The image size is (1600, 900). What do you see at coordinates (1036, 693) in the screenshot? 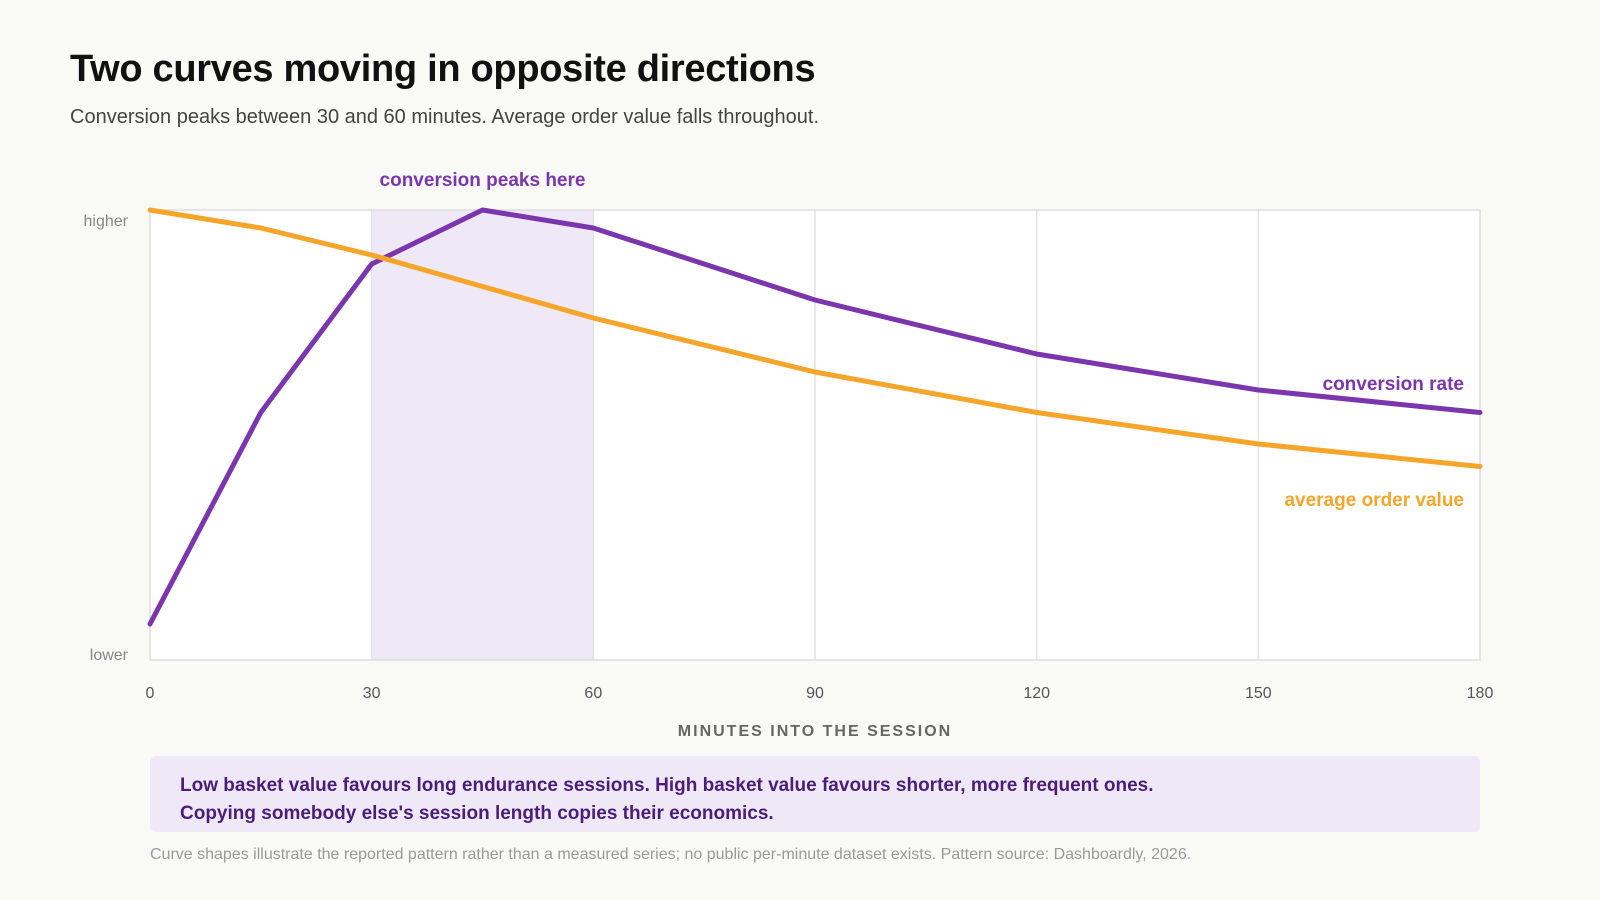
I see `x-tick-label: 120` at bounding box center [1036, 693].